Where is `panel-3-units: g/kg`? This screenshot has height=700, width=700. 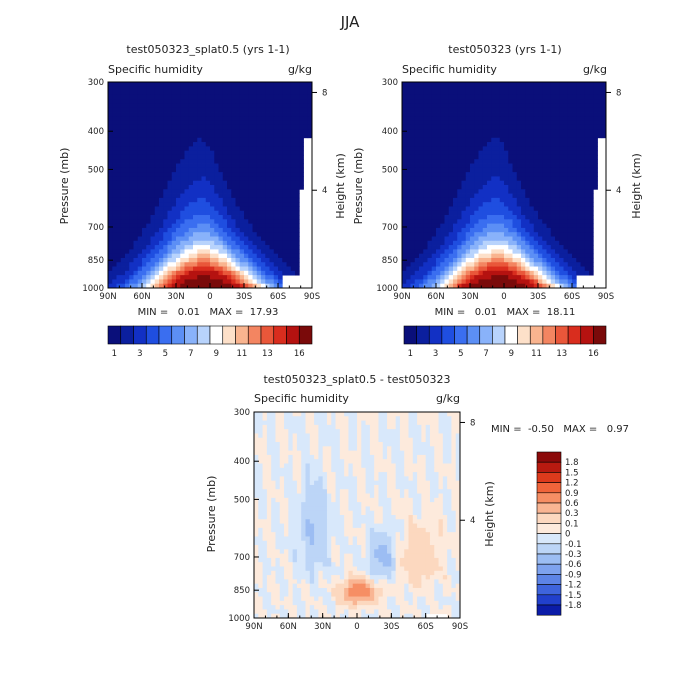
panel-3-units: g/kg is located at coordinates (448, 398).